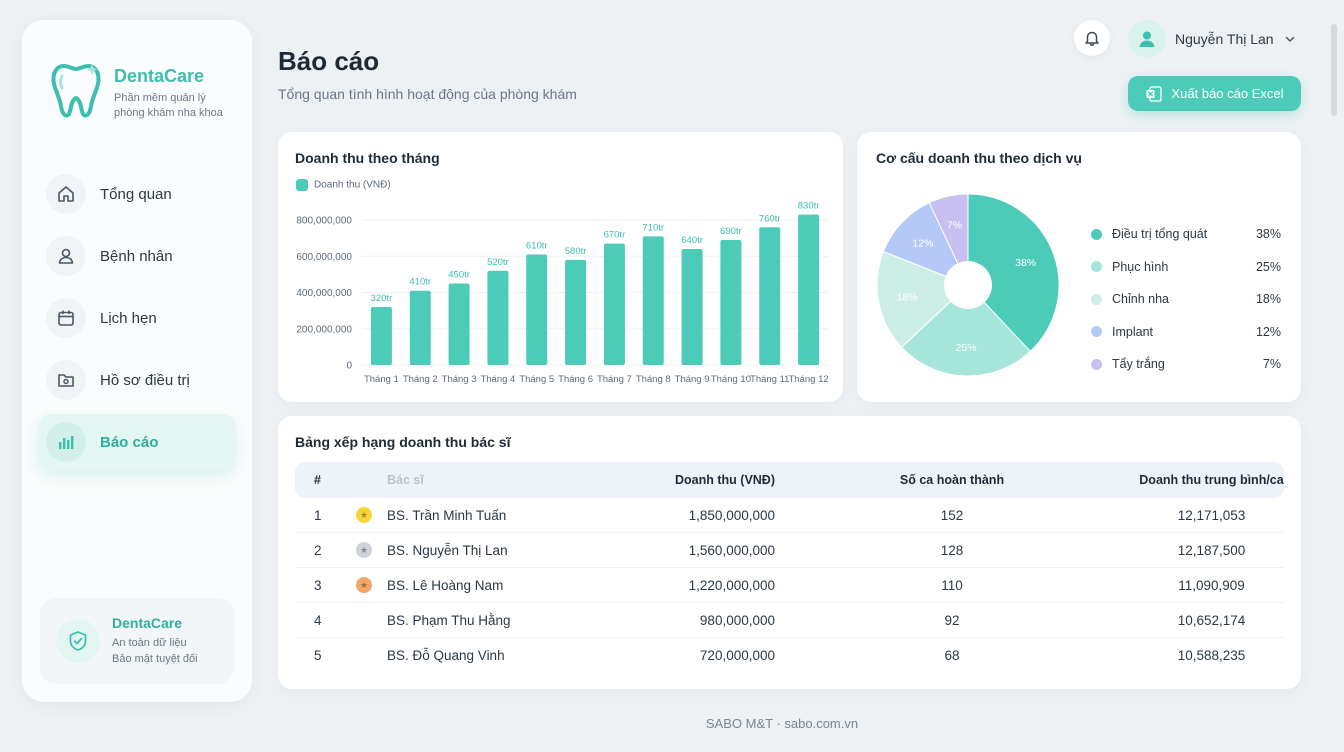 The height and width of the screenshot is (752, 1344). What do you see at coordinates (76, 91) in the screenshot?
I see `tooth-logo-icon` at bounding box center [76, 91].